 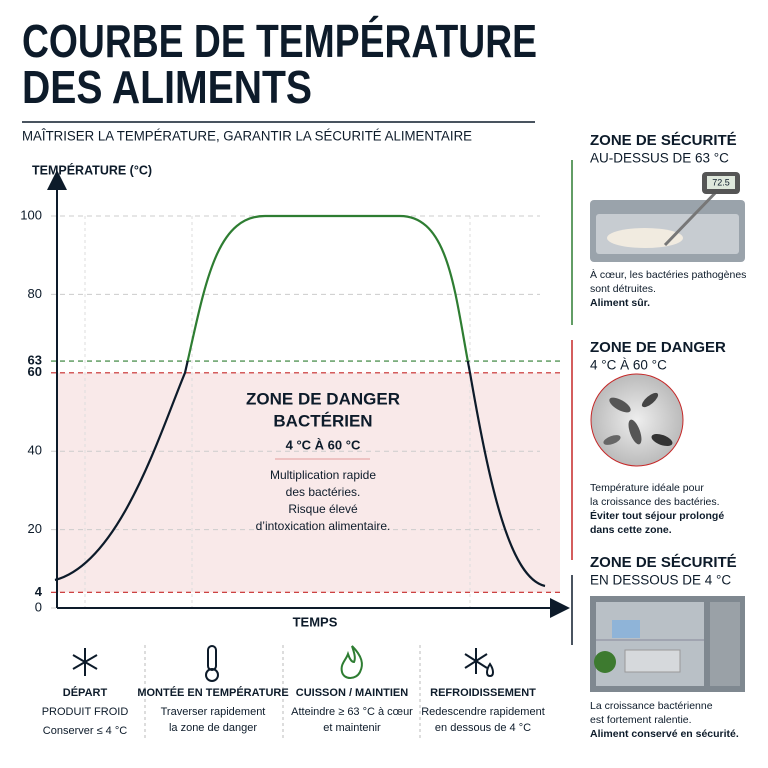 What do you see at coordinates (92, 169) in the screenshot?
I see `y-axis-label: TEMPÉRATURE (°C)` at bounding box center [92, 169].